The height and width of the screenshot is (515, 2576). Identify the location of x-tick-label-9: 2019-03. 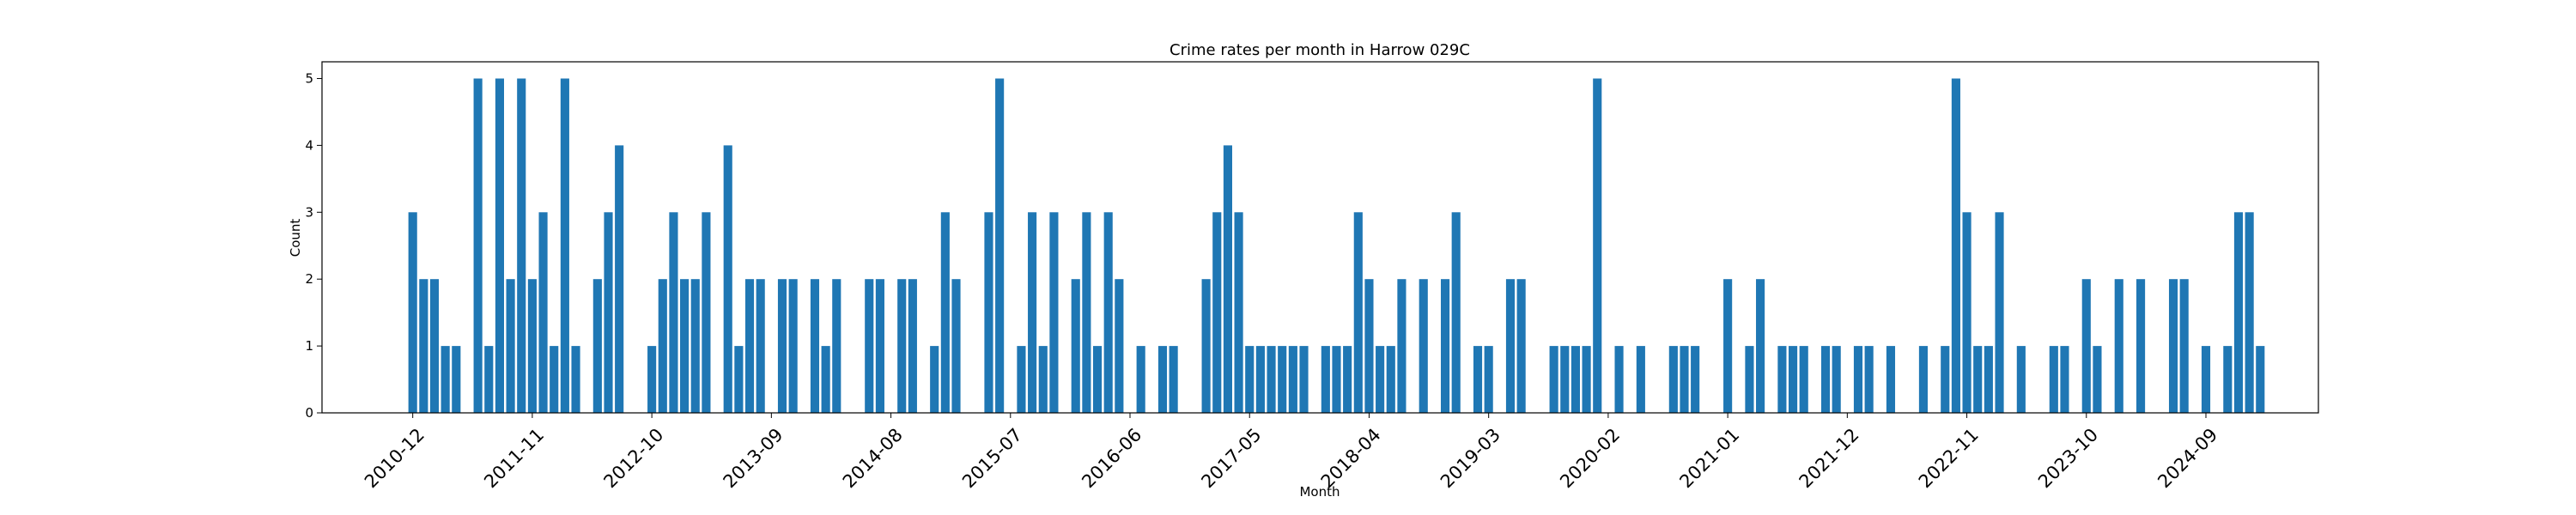
(1470, 458).